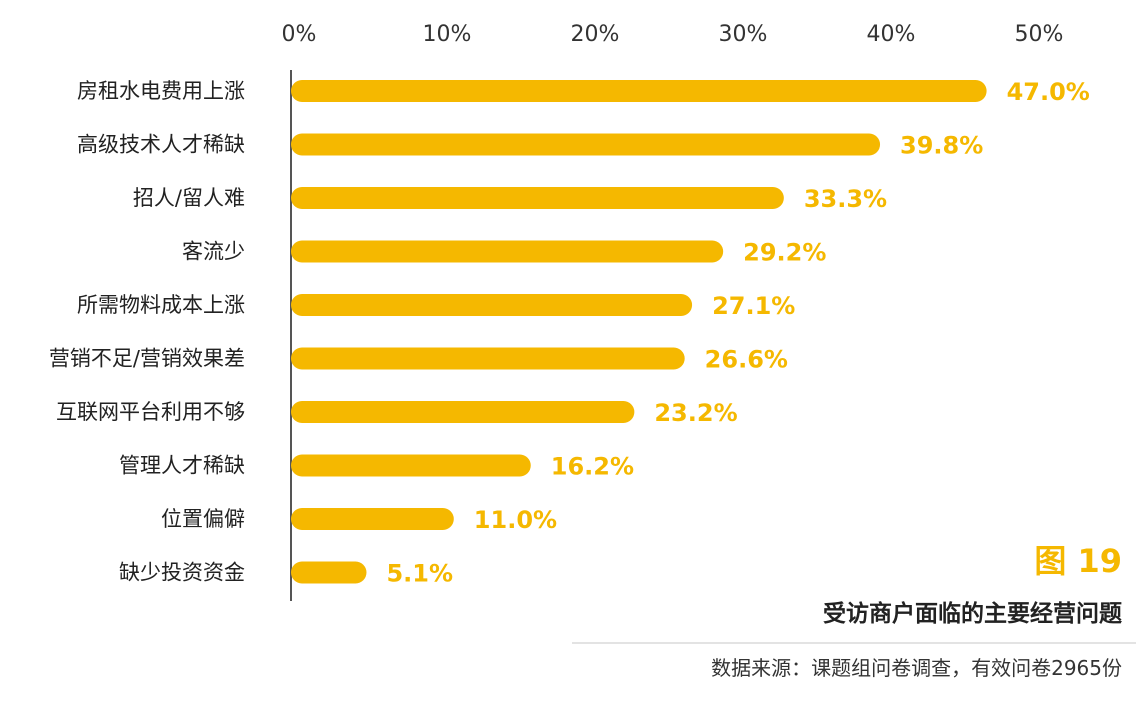 Image resolution: width=1136 pixels, height=704 pixels. I want to click on x-tick-label: 40%, so click(891, 34).